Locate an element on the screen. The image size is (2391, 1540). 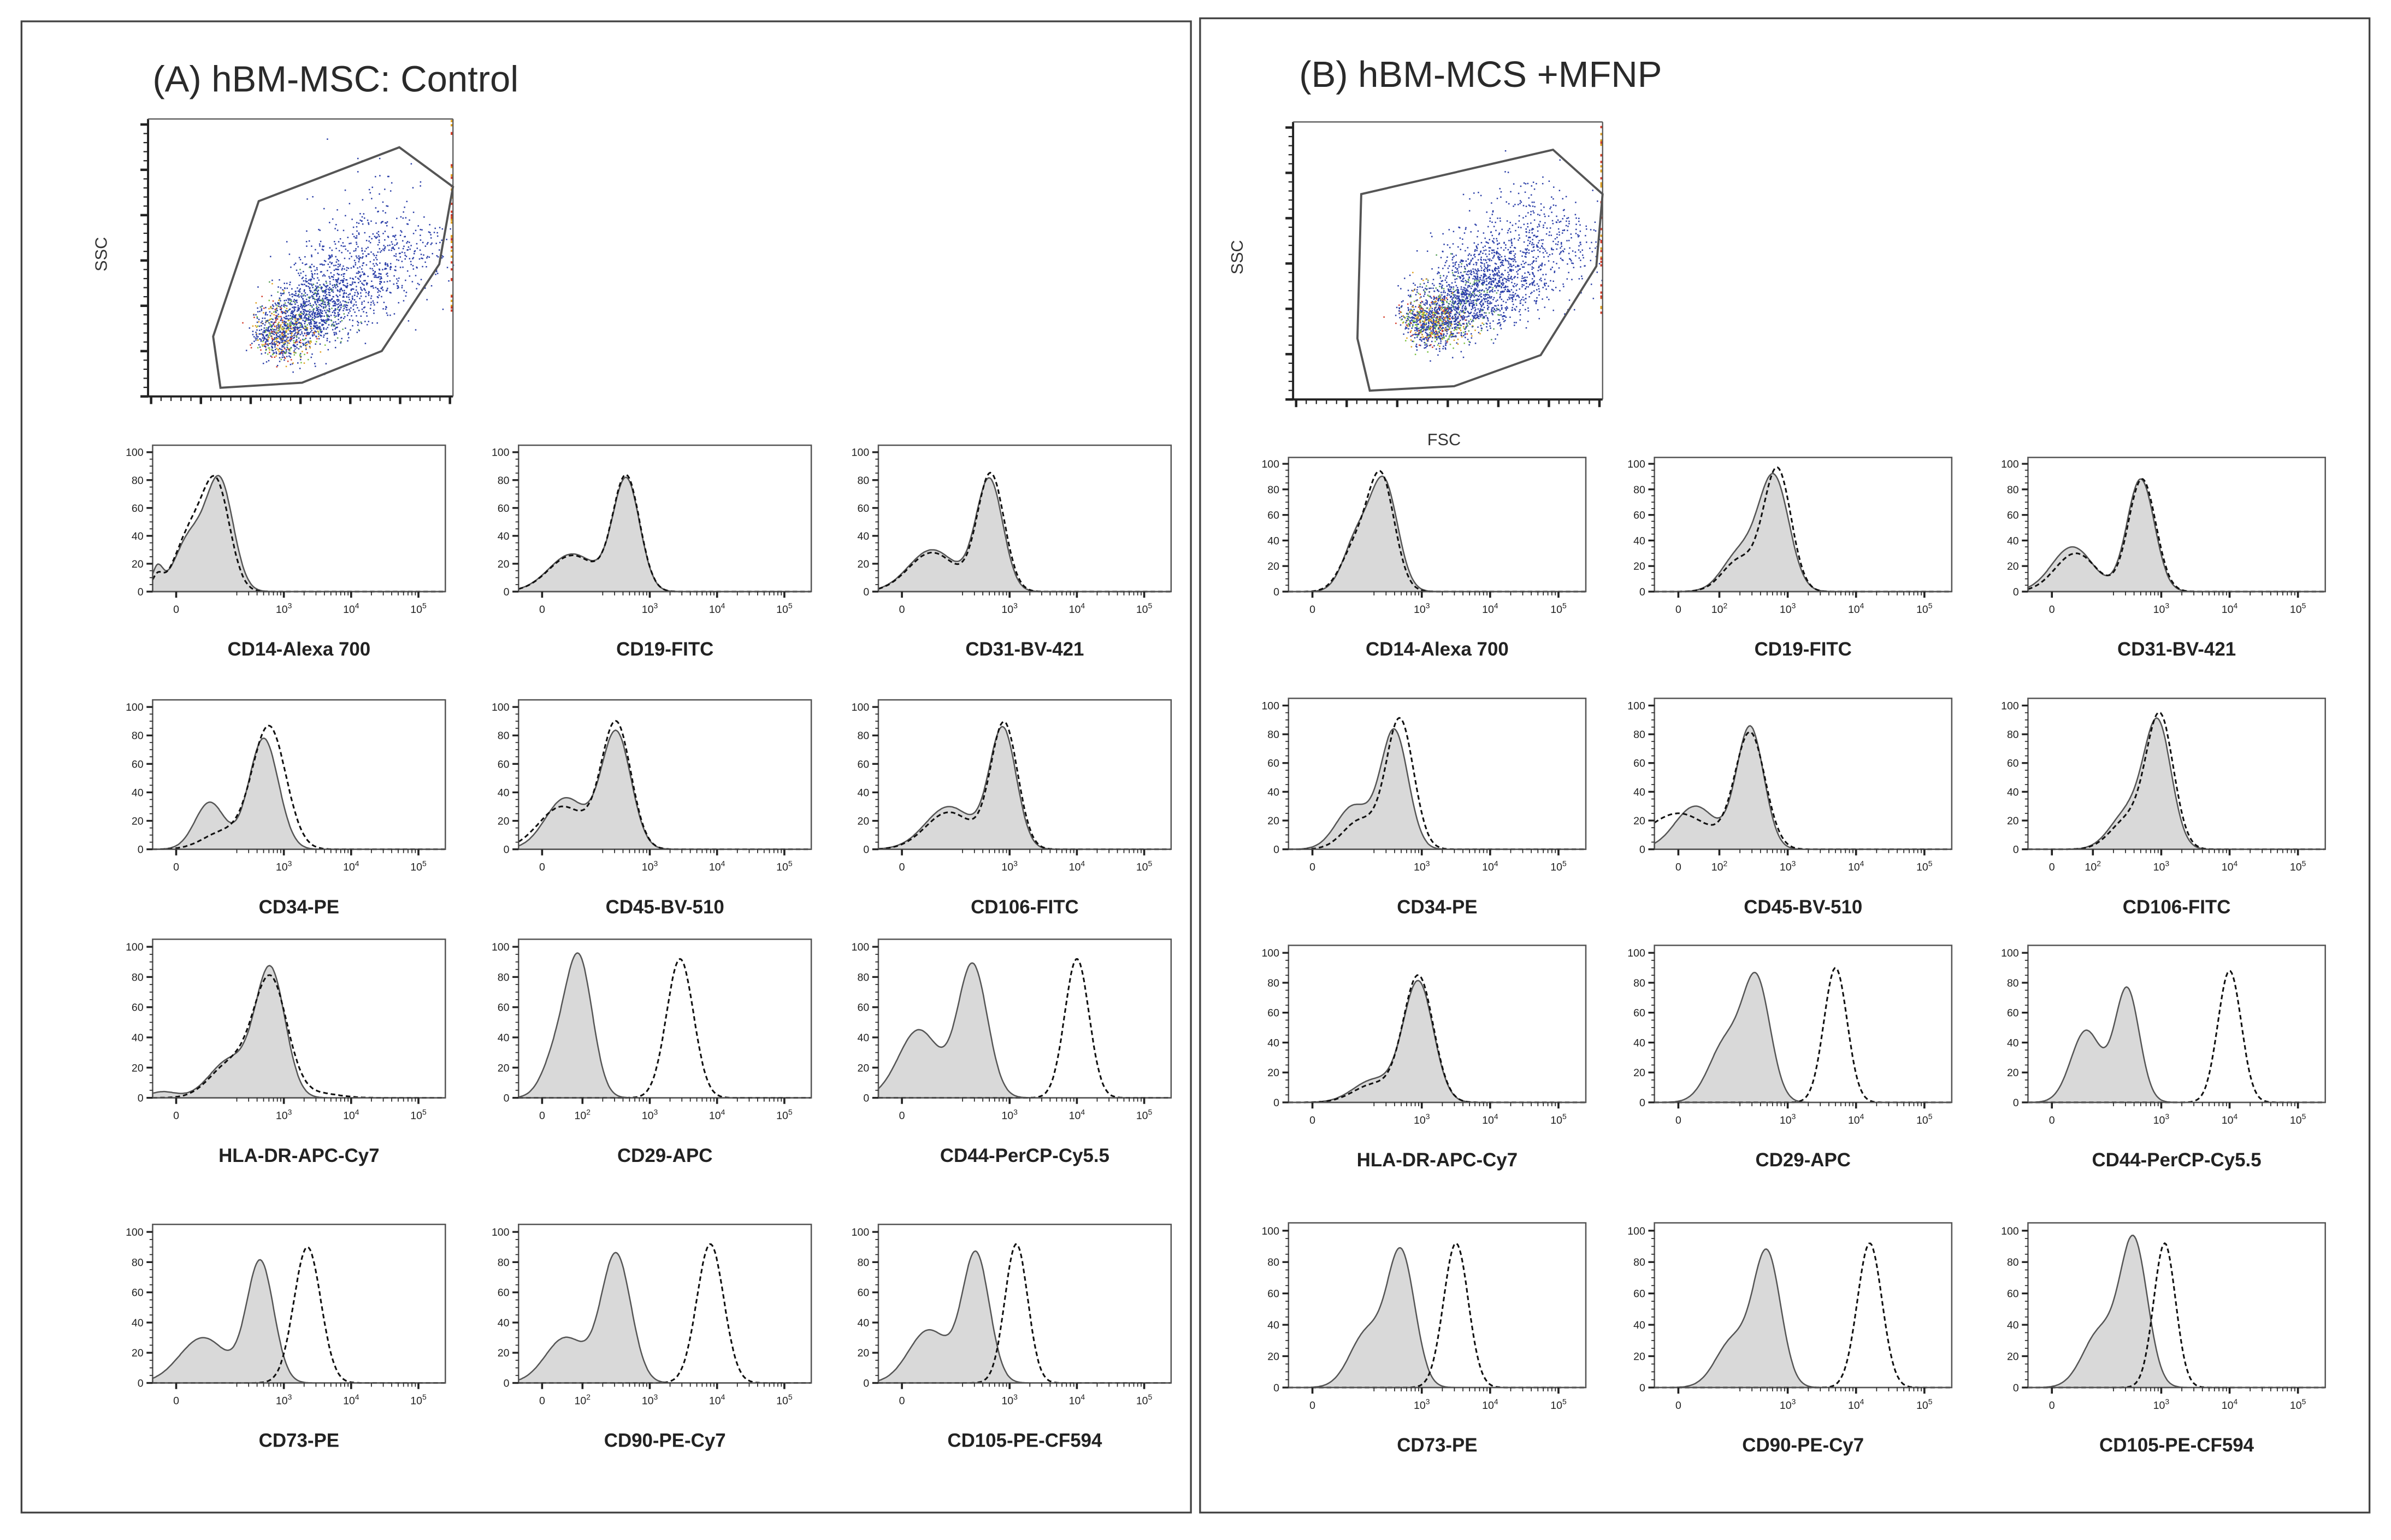
edge-event-dot is located at coordinates (452, 223).